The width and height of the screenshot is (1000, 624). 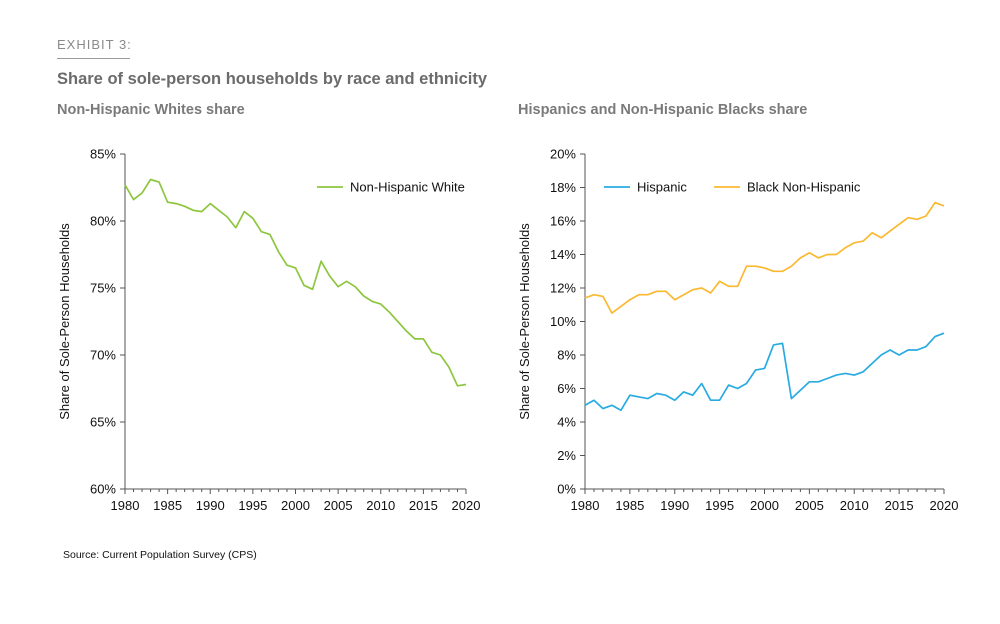 I want to click on right-y-tick-label: 2%, so click(x=566, y=455).